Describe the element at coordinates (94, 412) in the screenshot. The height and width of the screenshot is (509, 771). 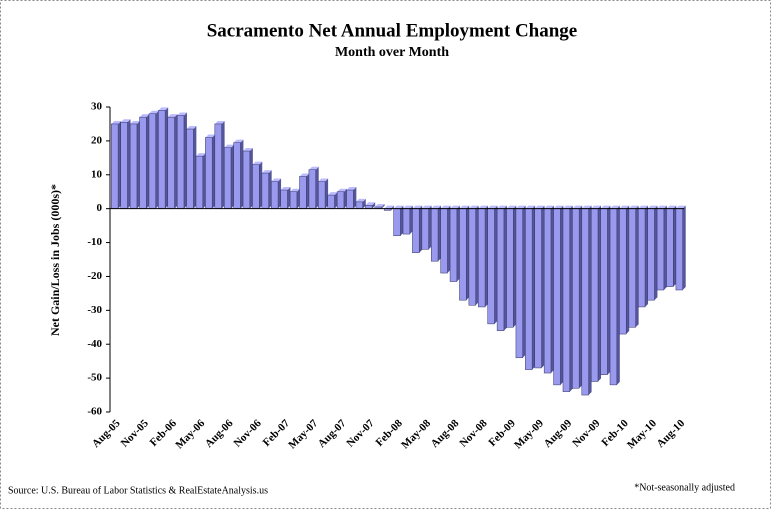
I see `y-tick-label: -60` at that location.